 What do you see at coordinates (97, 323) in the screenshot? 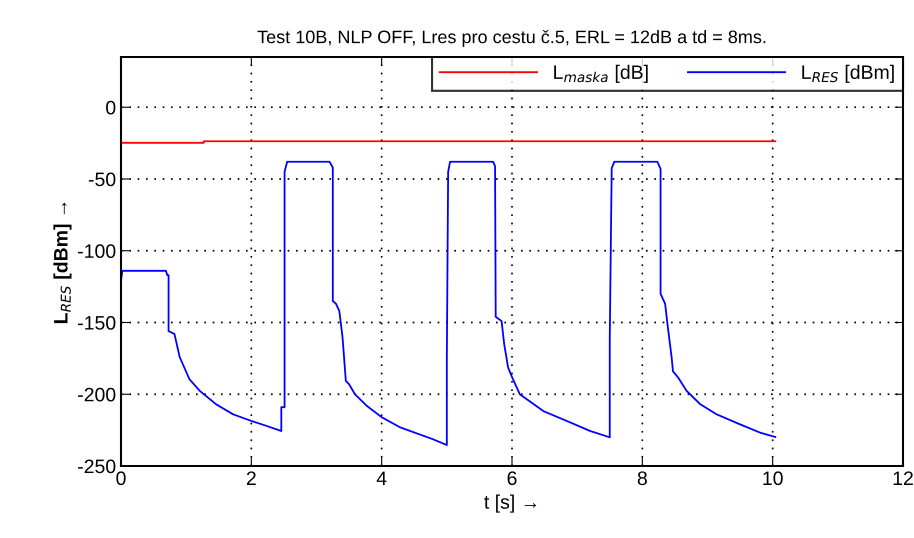
I see `y-tick-label: -150` at bounding box center [97, 323].